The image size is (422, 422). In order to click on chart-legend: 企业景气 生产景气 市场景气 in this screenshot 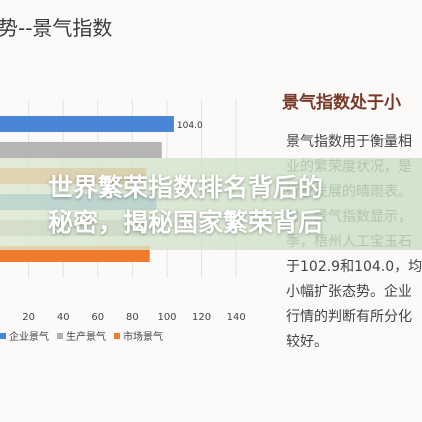, I will do `click(81, 335)`.